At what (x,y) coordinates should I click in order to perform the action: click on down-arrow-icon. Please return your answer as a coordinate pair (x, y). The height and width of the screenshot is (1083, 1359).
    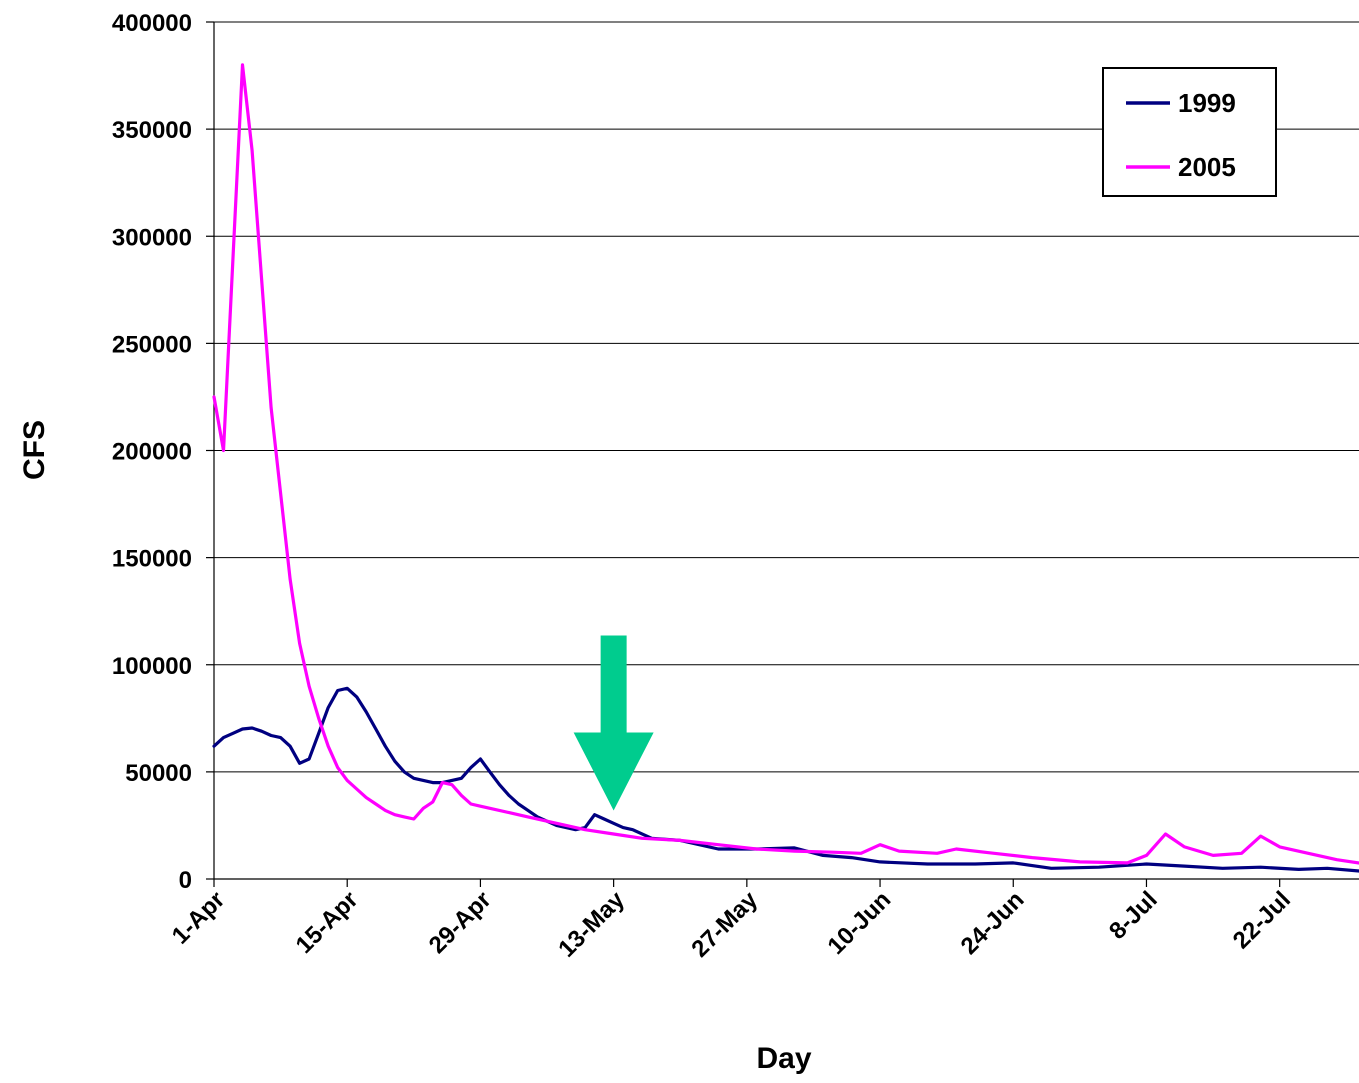
    Looking at the image, I should click on (613, 723).